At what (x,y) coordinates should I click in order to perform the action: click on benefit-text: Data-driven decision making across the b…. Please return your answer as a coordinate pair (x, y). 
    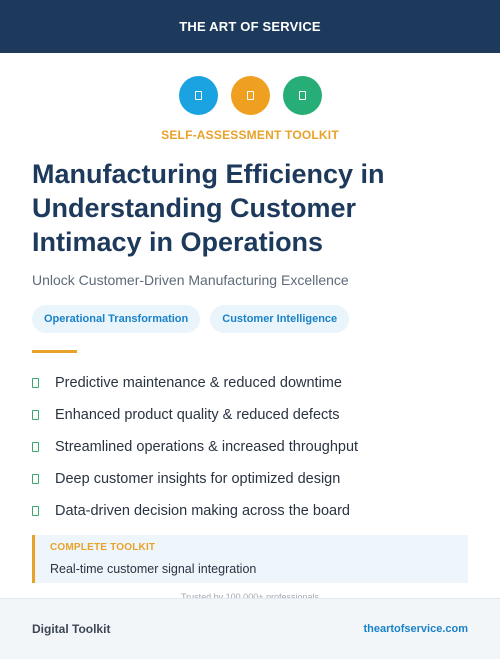
    Looking at the image, I should click on (202, 511).